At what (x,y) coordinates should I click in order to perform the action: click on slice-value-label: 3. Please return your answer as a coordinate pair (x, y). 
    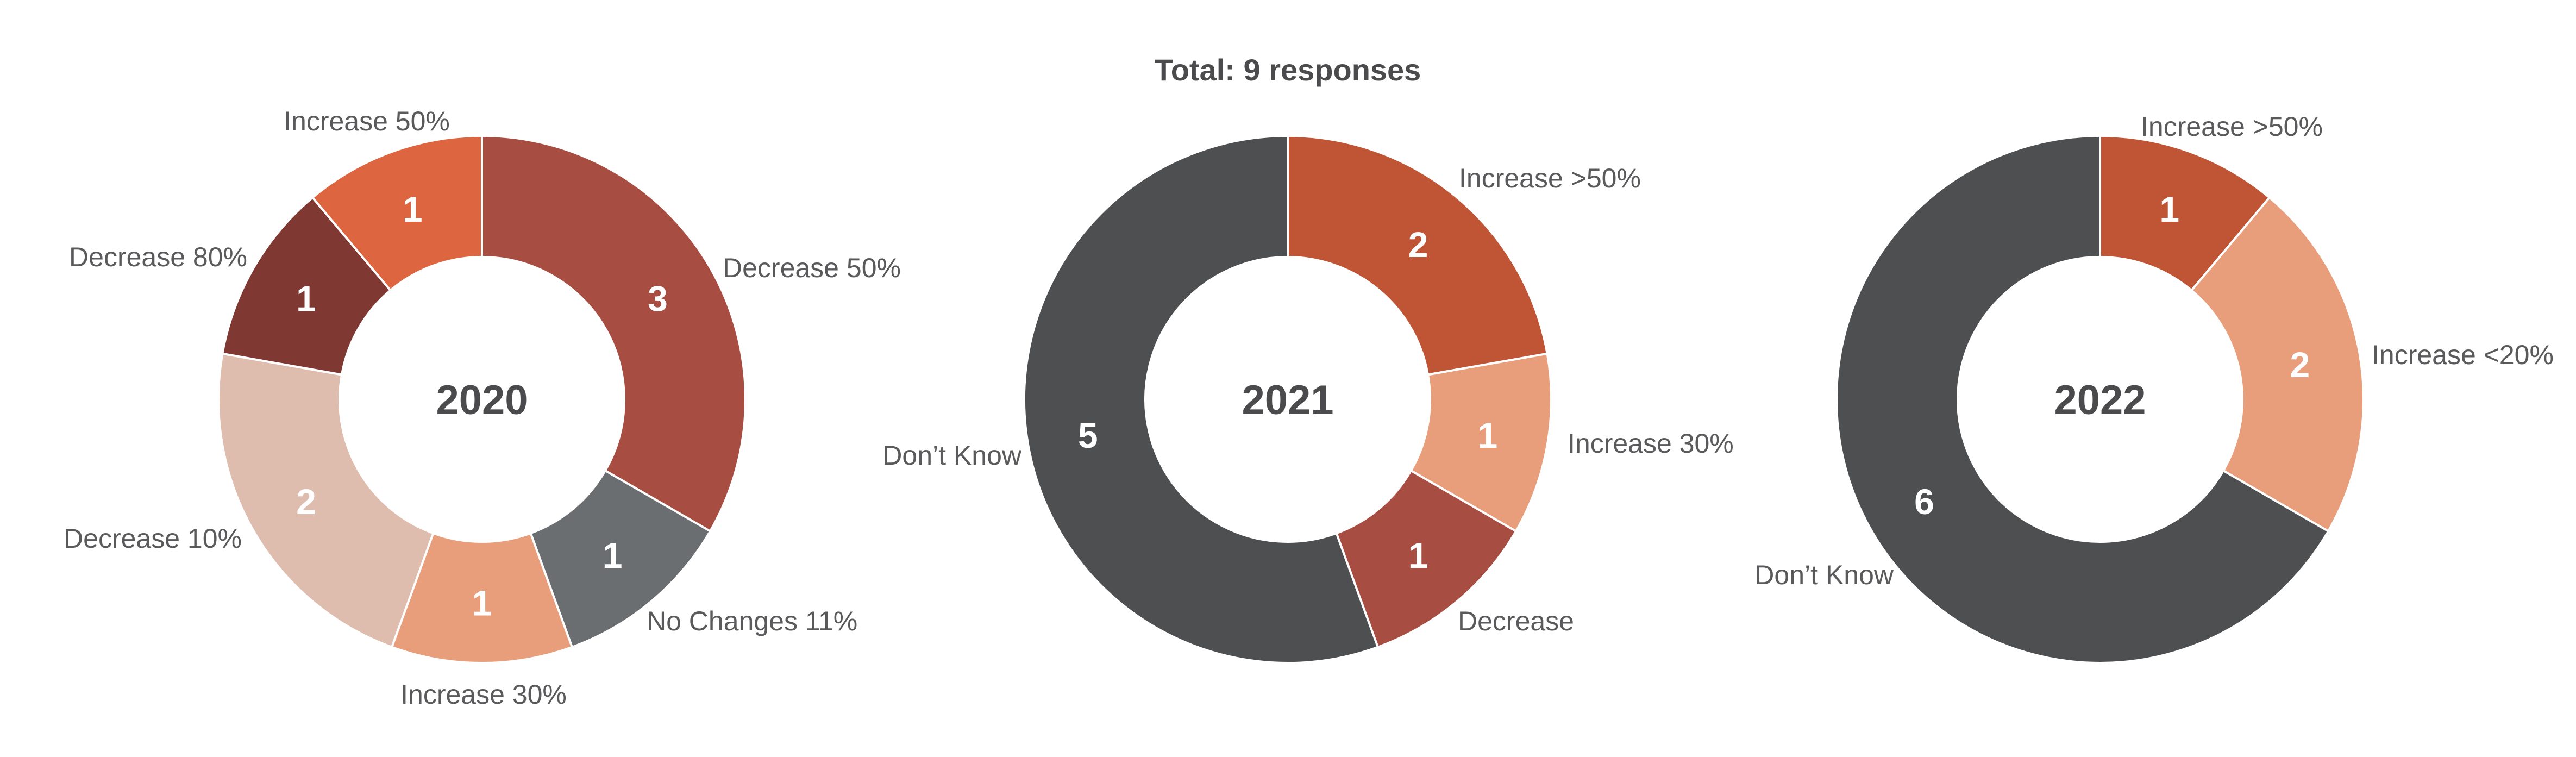
    Looking at the image, I should click on (658, 298).